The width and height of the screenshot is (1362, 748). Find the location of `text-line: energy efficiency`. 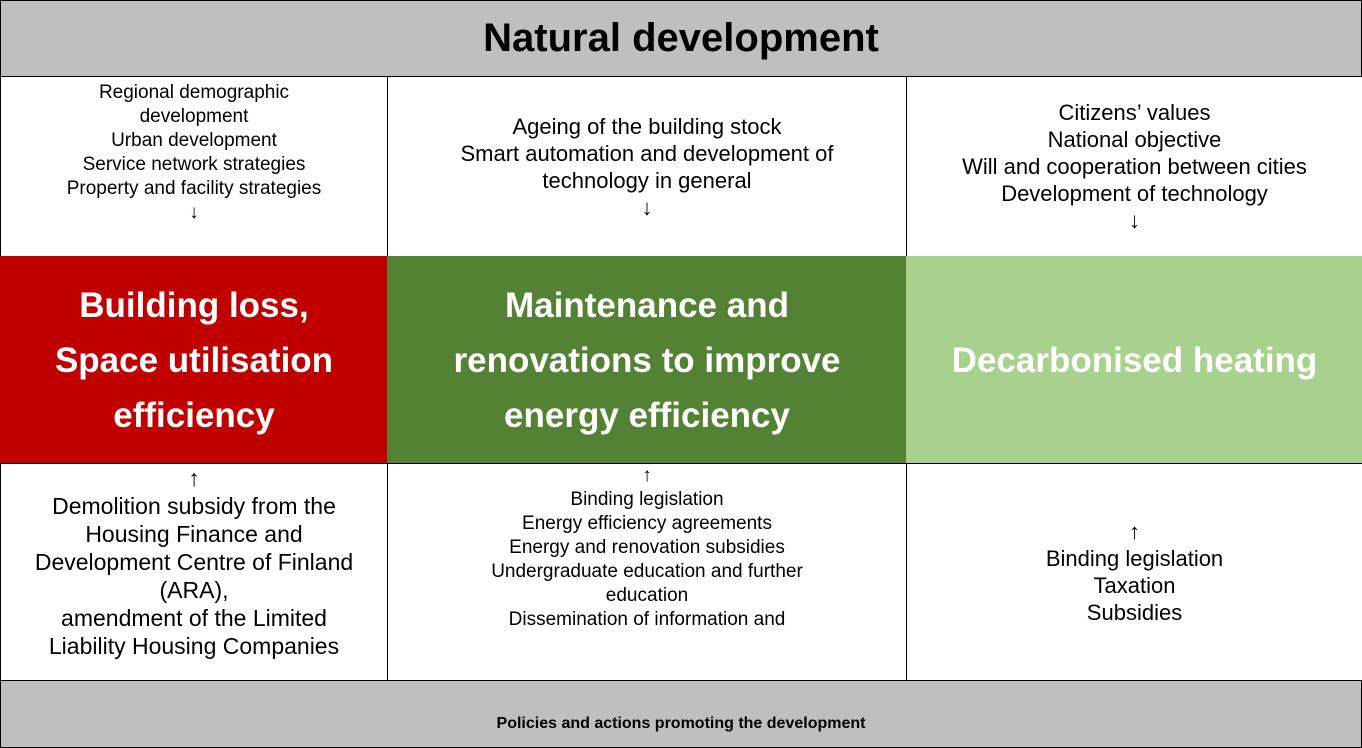

text-line: energy efficiency is located at coordinates (647, 415).